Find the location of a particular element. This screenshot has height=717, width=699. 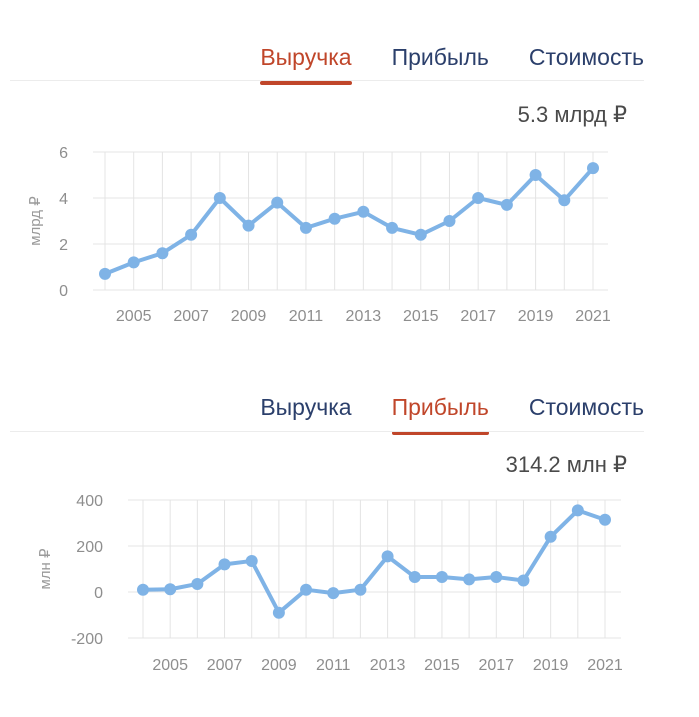

current-value: 314.2 млн ₽ is located at coordinates (566, 464).